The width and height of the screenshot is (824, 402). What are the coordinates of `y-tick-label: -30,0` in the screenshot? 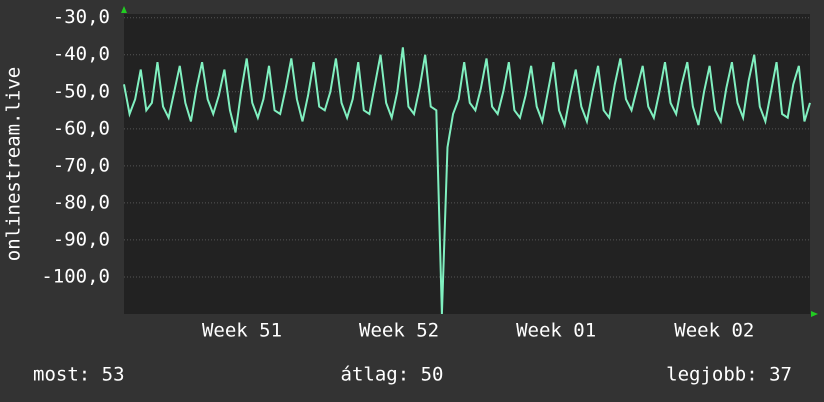 It's located at (81, 17).